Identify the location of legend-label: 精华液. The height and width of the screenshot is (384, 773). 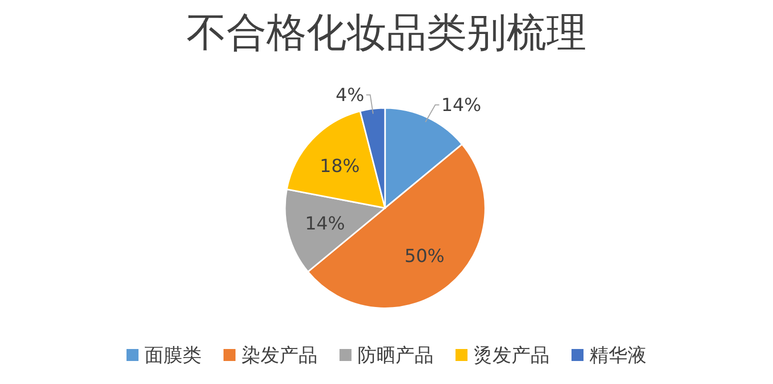
(618, 355).